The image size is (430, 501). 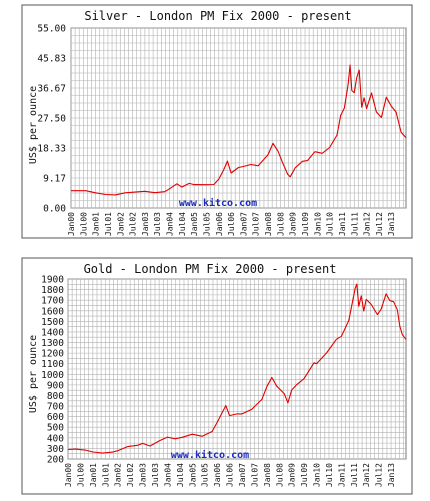 I want to click on gold-x-tick-label: Jan00, so click(x=68, y=475).